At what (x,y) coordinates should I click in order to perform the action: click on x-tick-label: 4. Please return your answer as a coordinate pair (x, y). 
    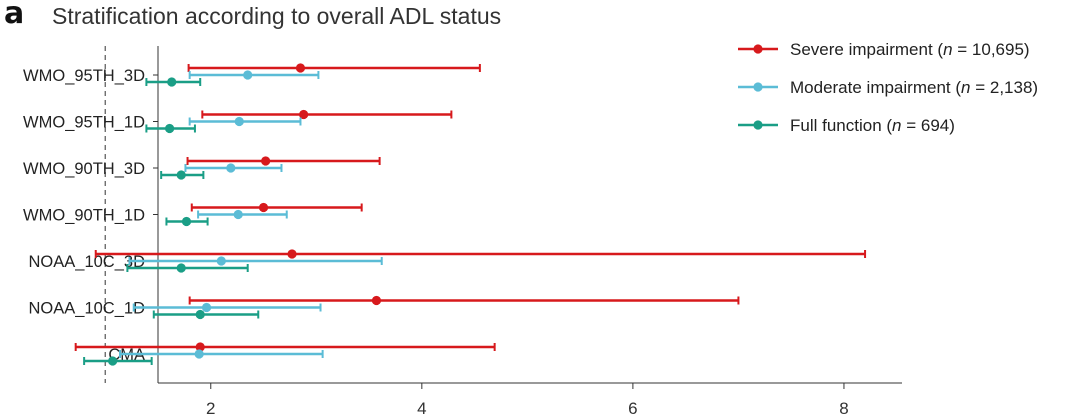
    Looking at the image, I should click on (421, 408).